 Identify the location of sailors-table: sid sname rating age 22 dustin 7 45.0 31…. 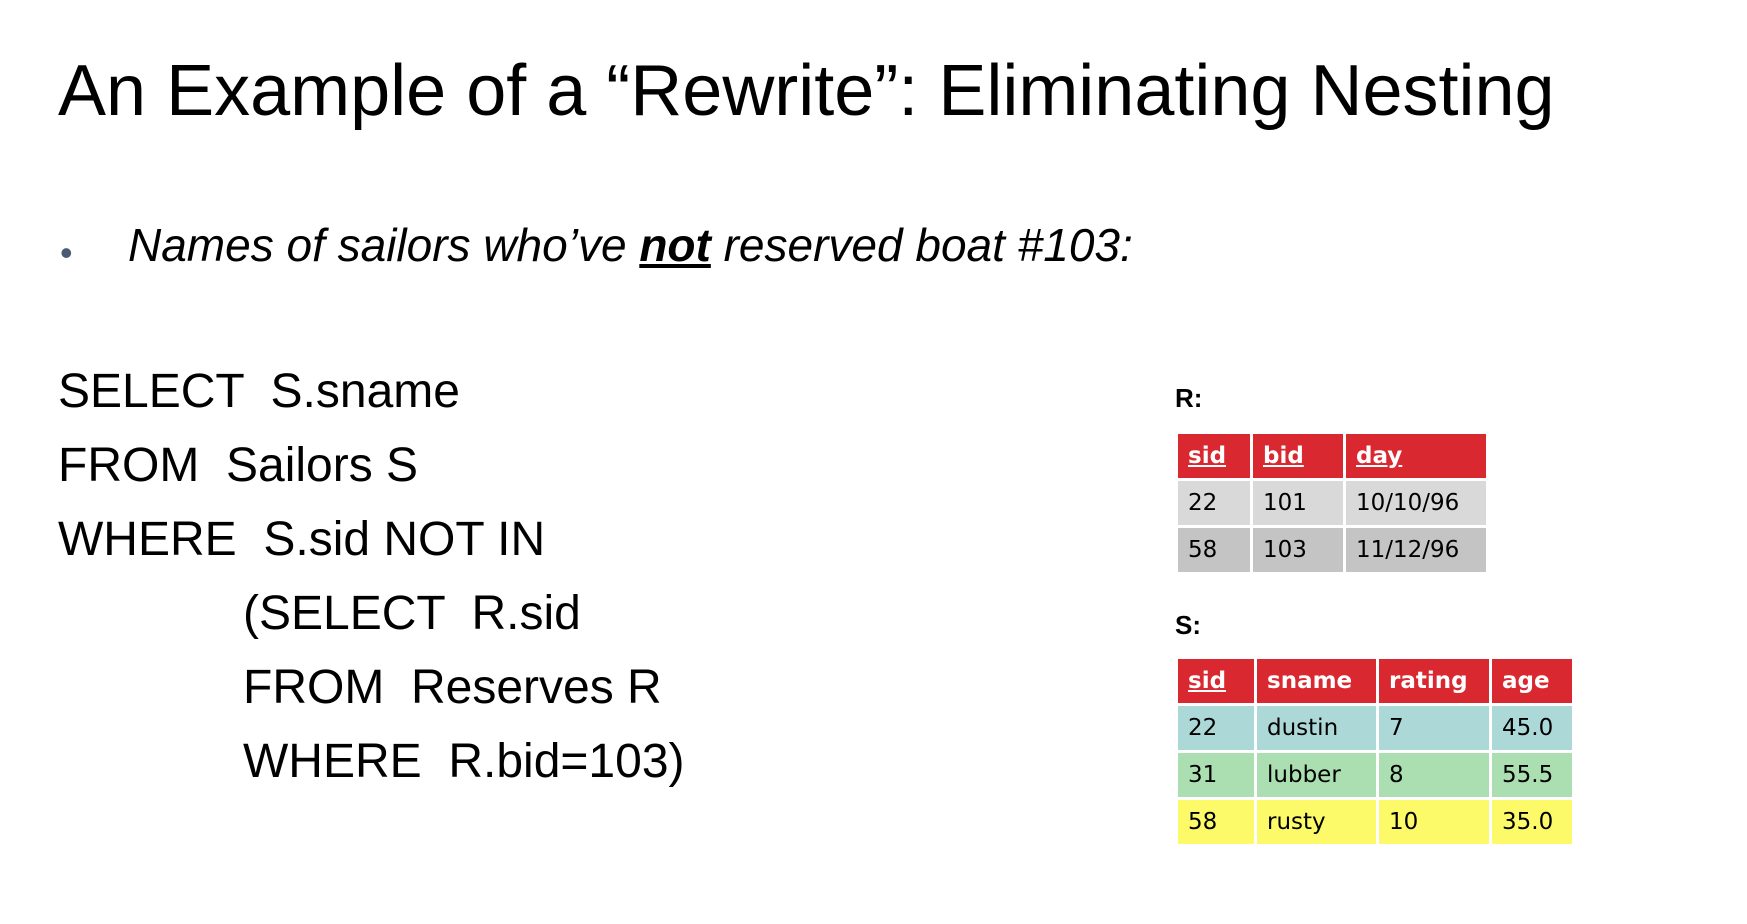
(1375, 751).